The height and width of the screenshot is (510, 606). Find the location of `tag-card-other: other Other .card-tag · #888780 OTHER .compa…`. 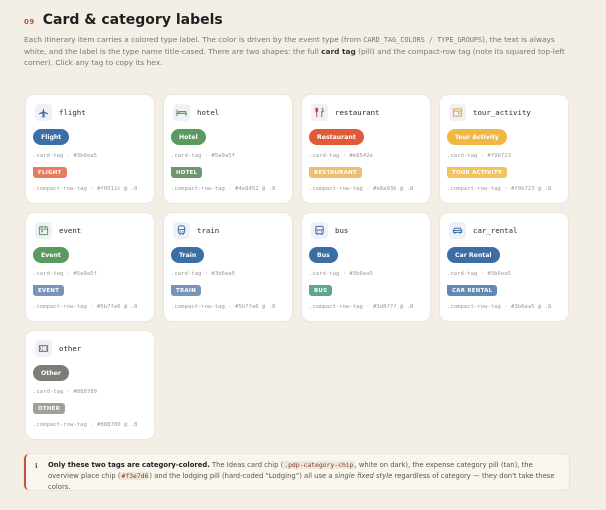

tag-card-other: other Other .card-tag · #888780 OTHER .compa… is located at coordinates (90, 385).